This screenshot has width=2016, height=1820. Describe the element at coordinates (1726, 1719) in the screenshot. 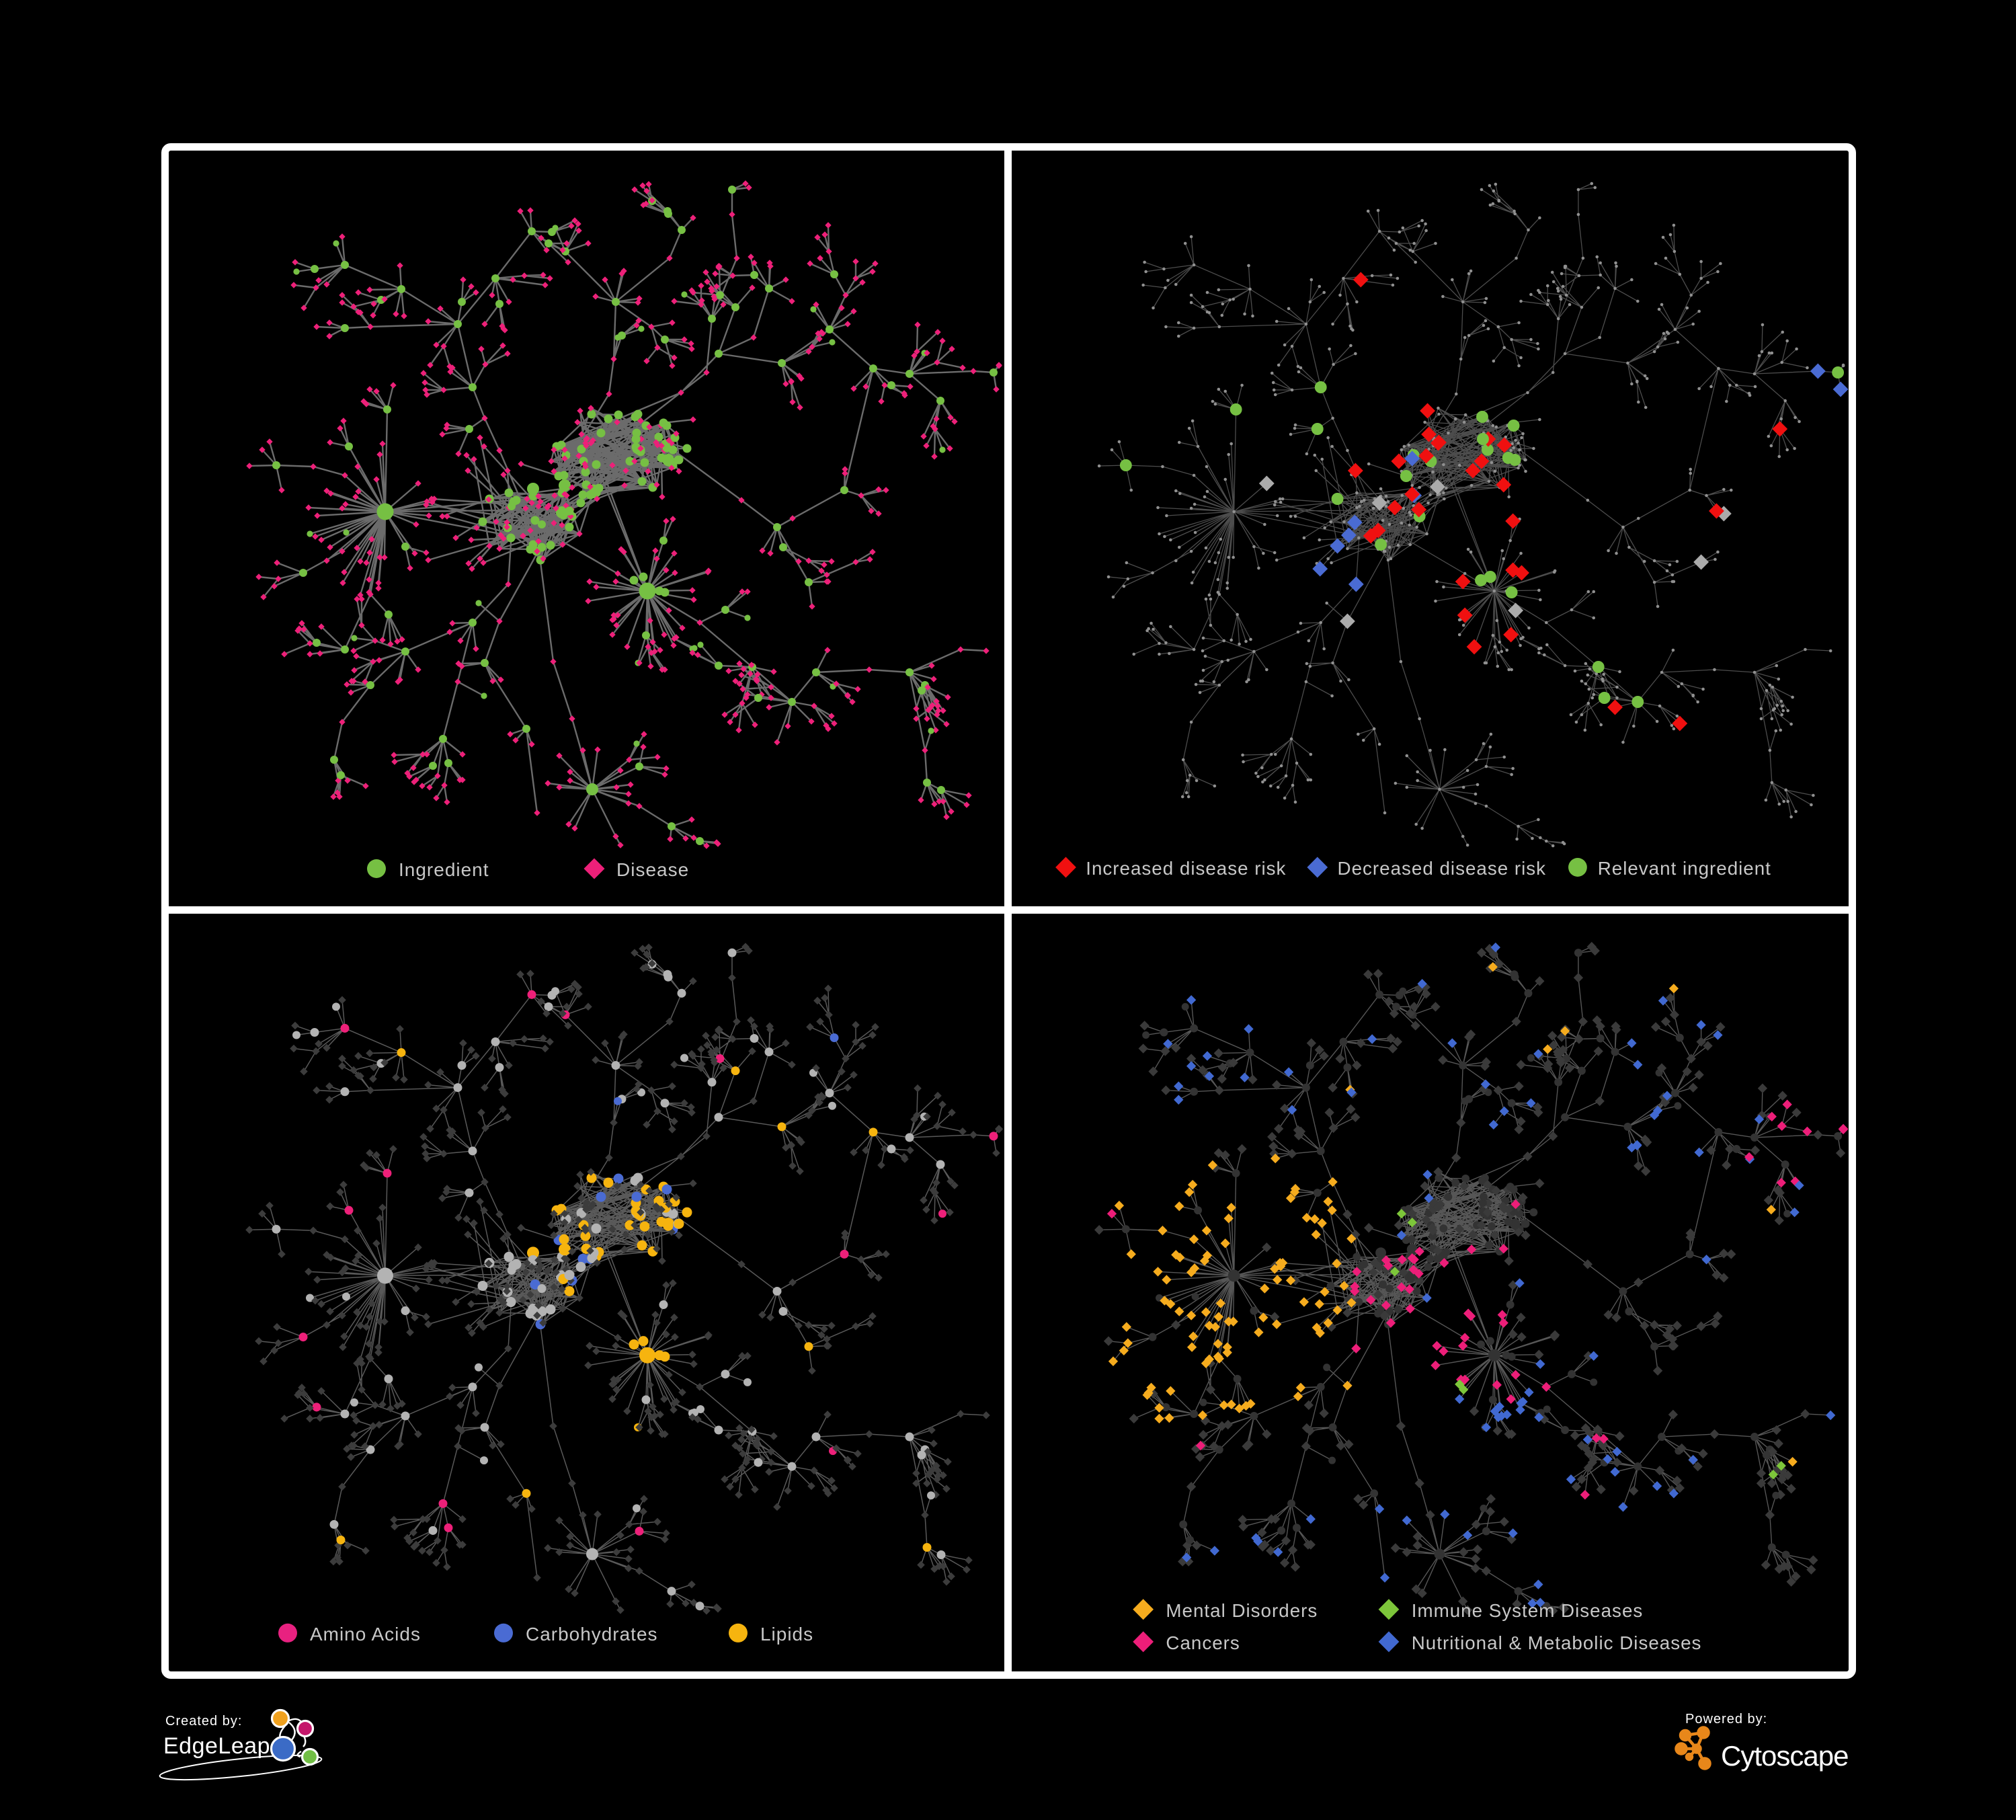

I see `svg-text: Powered by:` at that location.